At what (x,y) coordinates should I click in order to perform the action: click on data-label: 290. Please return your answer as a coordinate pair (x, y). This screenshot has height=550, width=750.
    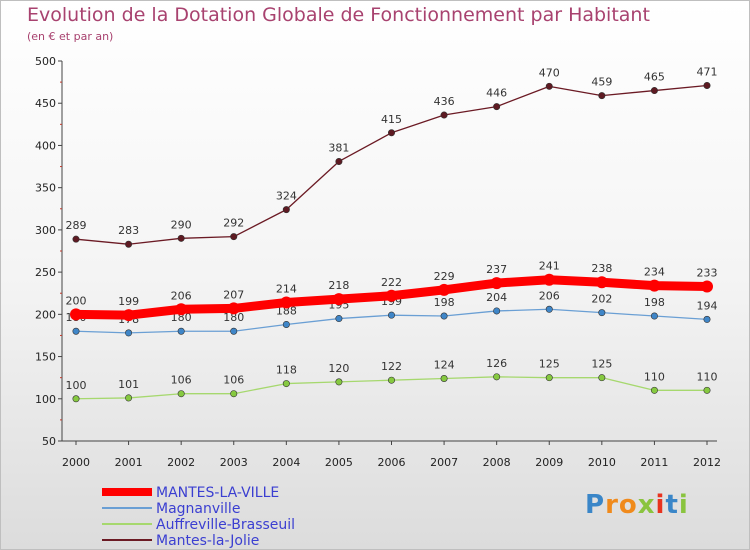
    Looking at the image, I should click on (181, 224).